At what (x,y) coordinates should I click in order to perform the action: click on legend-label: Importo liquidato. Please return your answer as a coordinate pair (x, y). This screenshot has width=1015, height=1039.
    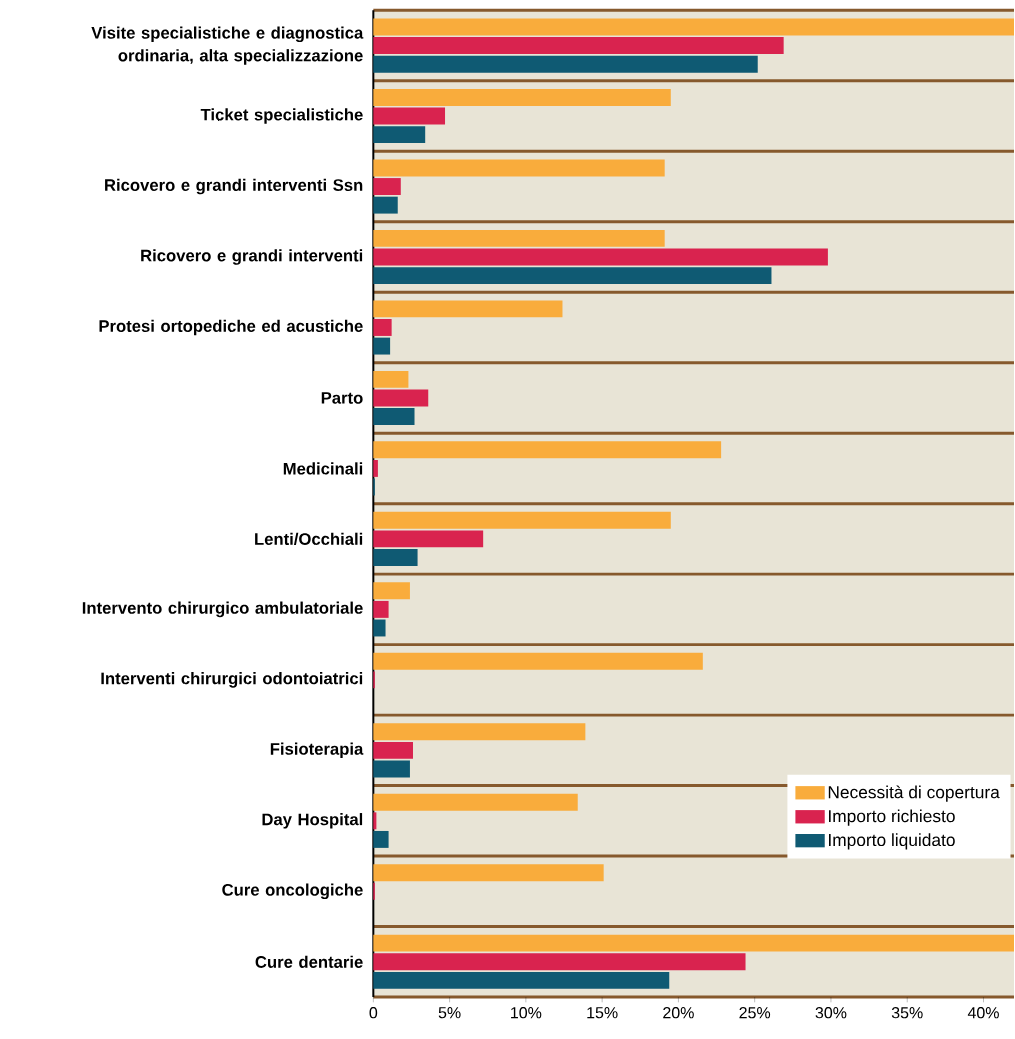
    Looking at the image, I should click on (891, 841).